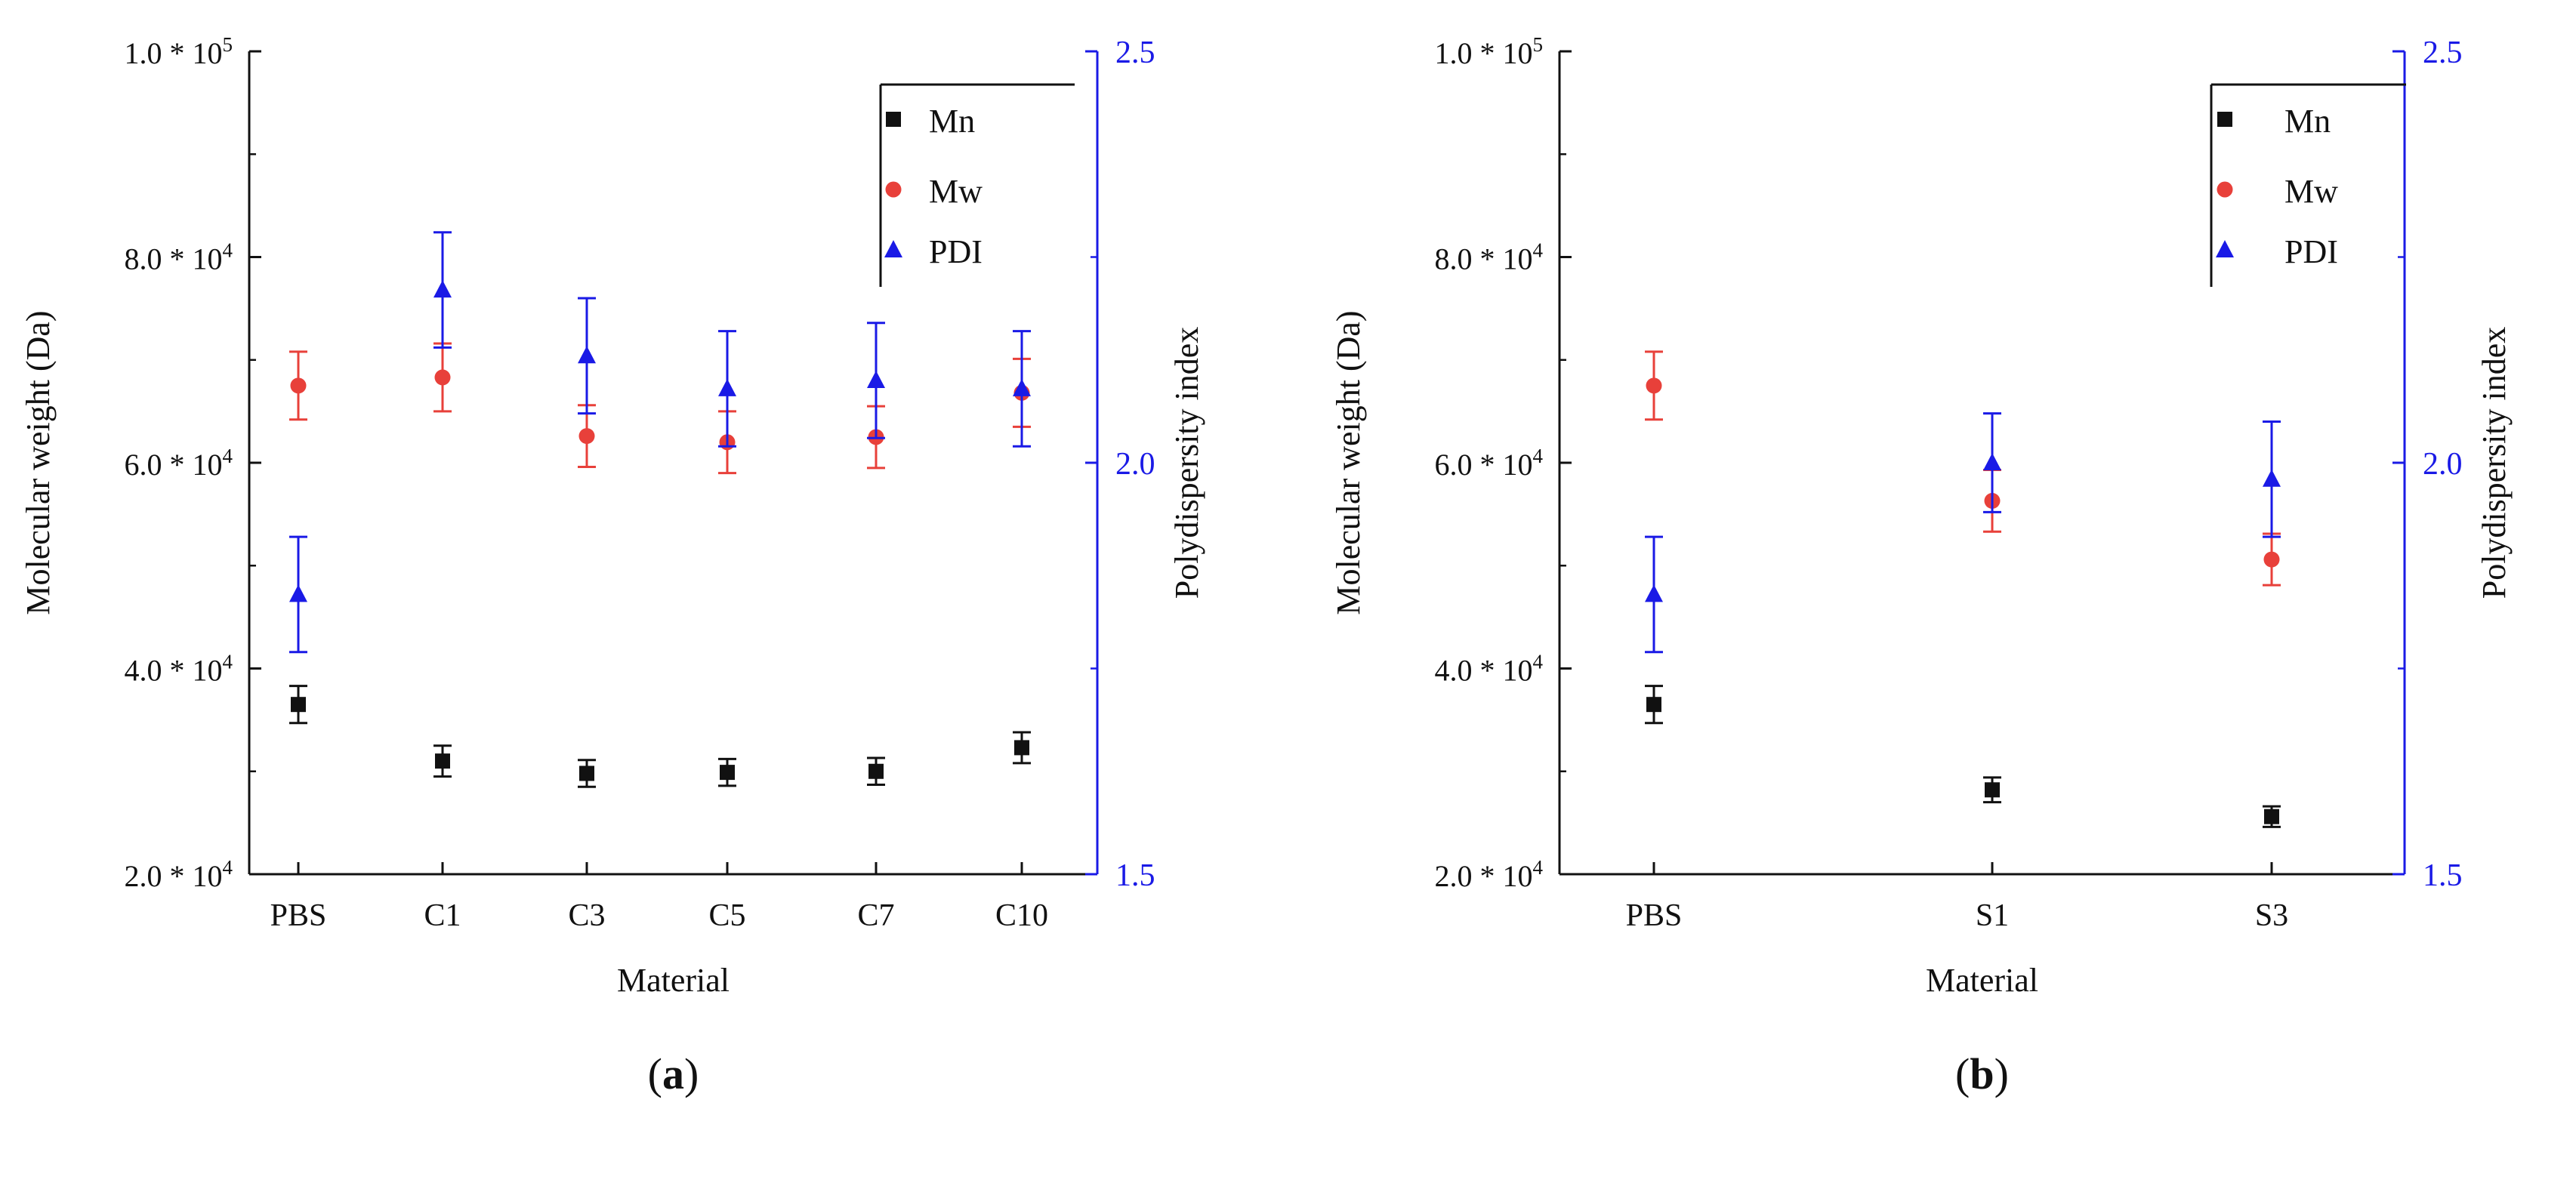 This screenshot has width=2576, height=1189. I want to click on x-tick-label: C10, so click(1021, 915).